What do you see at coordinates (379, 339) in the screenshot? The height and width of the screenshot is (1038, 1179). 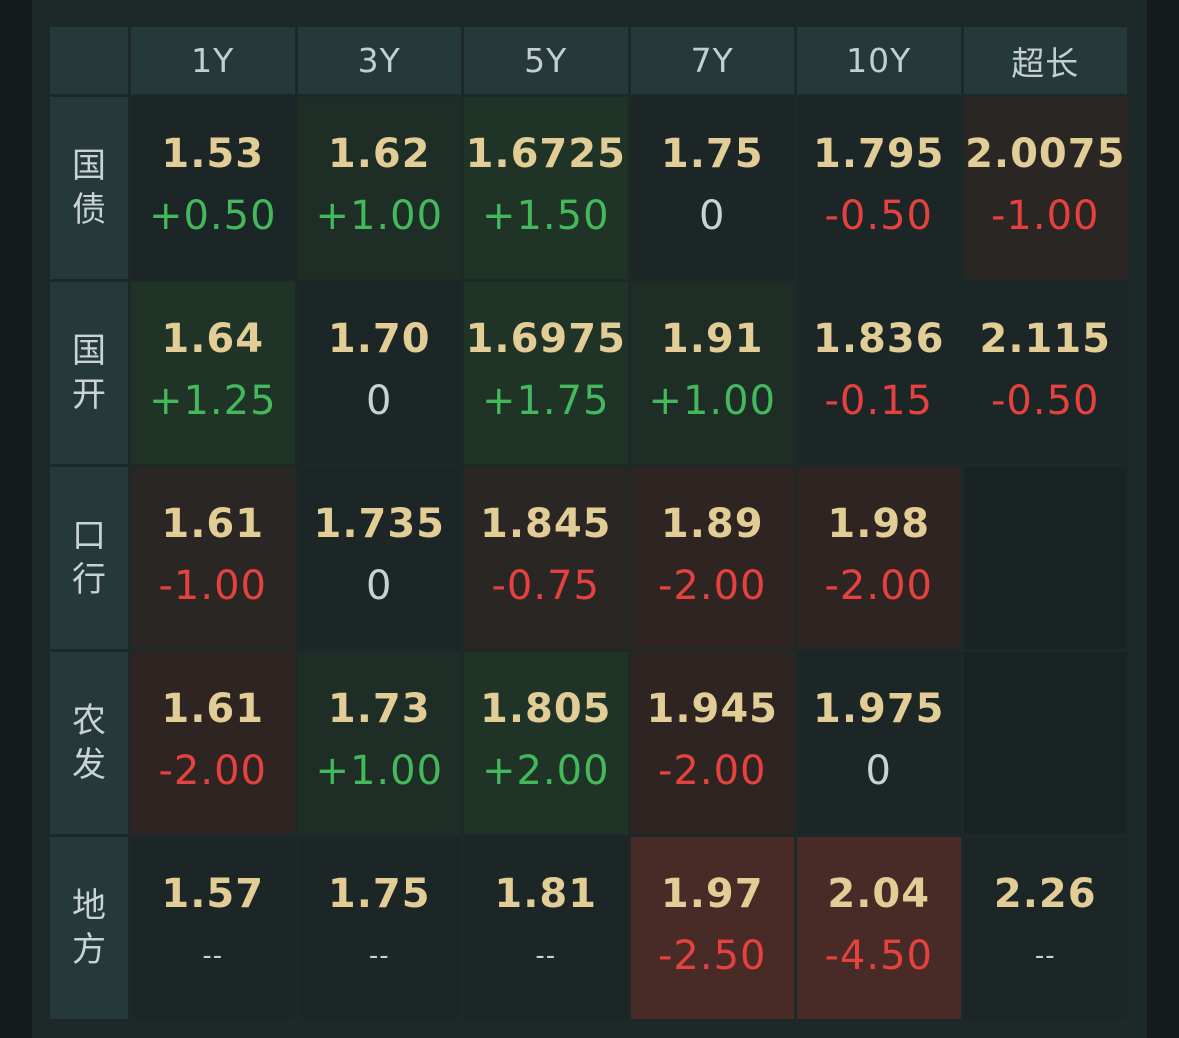 I see `yield-value: 1.70` at bounding box center [379, 339].